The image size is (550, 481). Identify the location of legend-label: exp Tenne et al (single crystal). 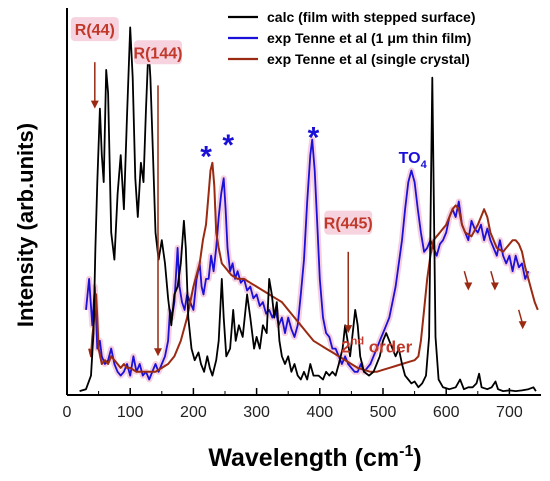
(368, 59).